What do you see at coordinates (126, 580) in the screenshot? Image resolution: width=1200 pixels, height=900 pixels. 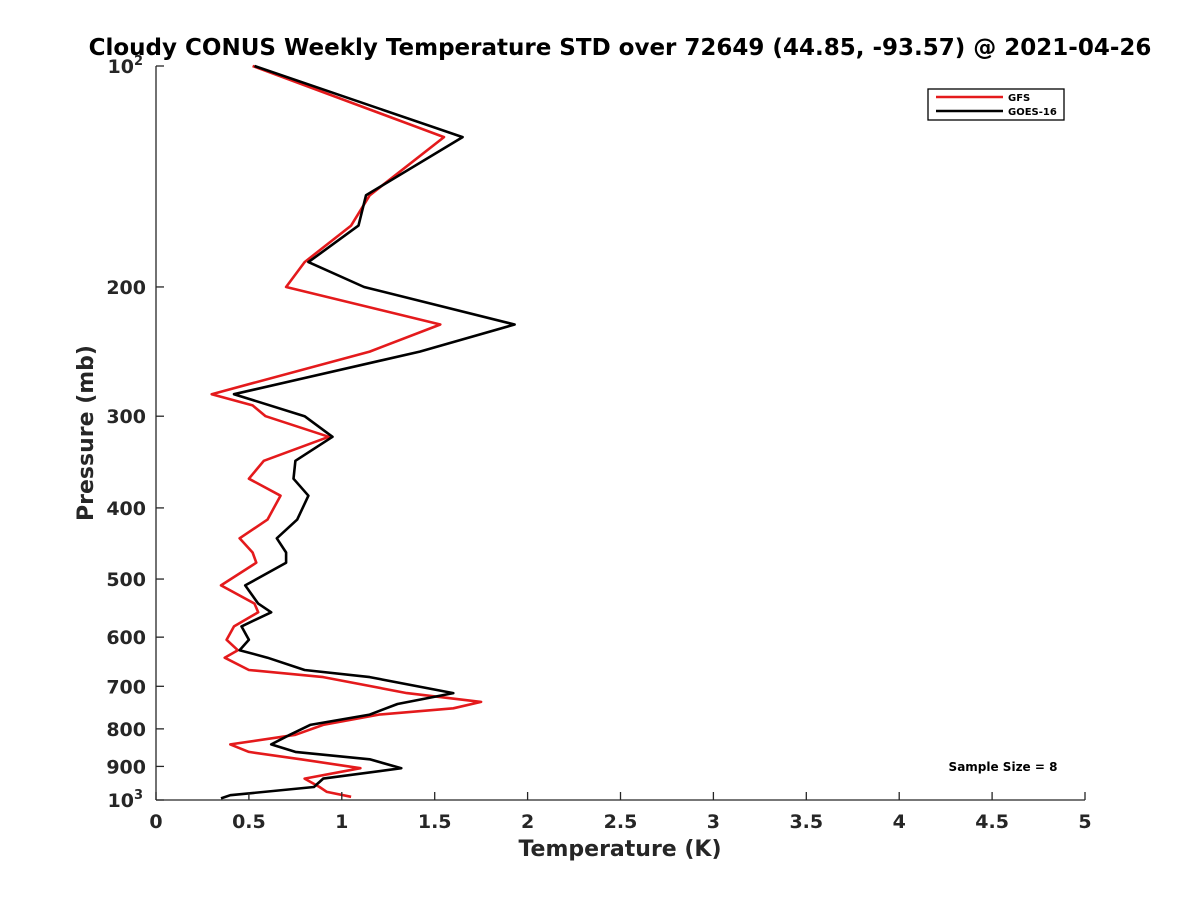 I see `y-tick-label: 500` at bounding box center [126, 580].